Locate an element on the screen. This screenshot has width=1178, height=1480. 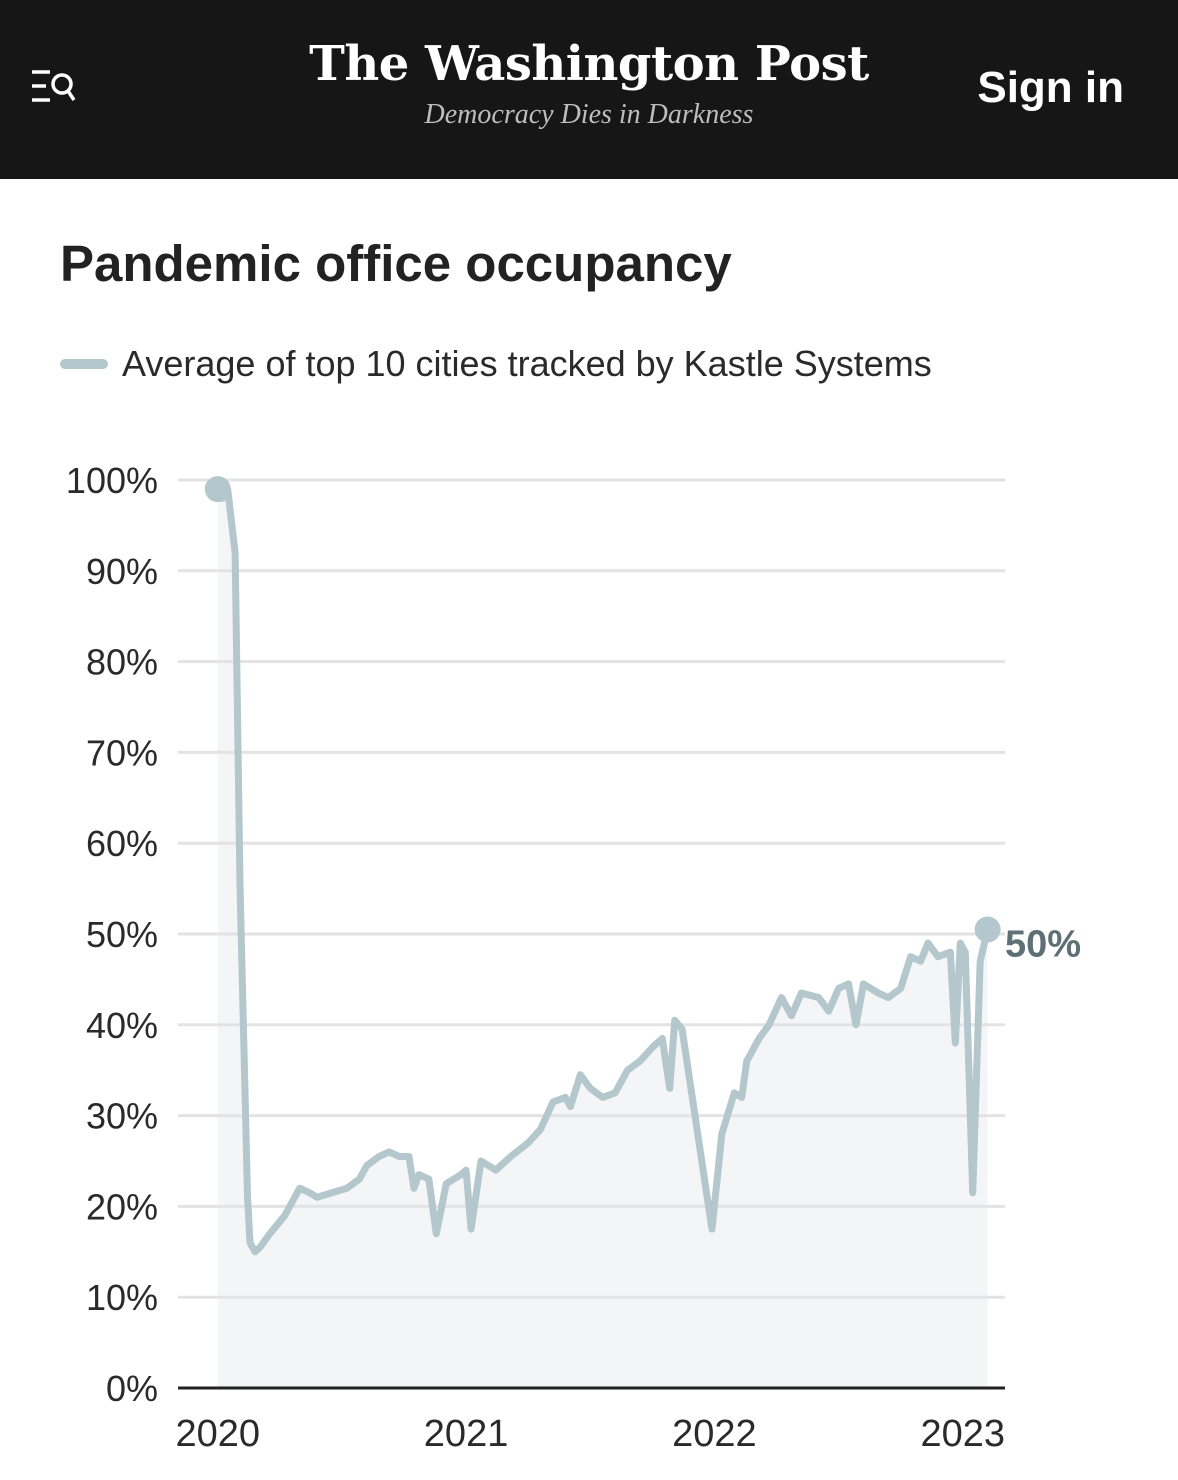
x-tick-label: 2022 is located at coordinates (714, 1434).